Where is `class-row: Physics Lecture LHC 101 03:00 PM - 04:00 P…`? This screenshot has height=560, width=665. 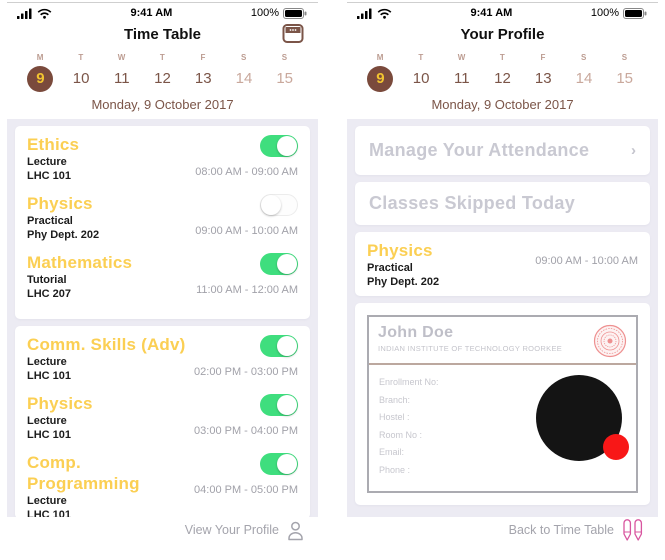
class-row: Physics Lecture LHC 101 03:00 PM - 04:00 P… is located at coordinates (162, 422).